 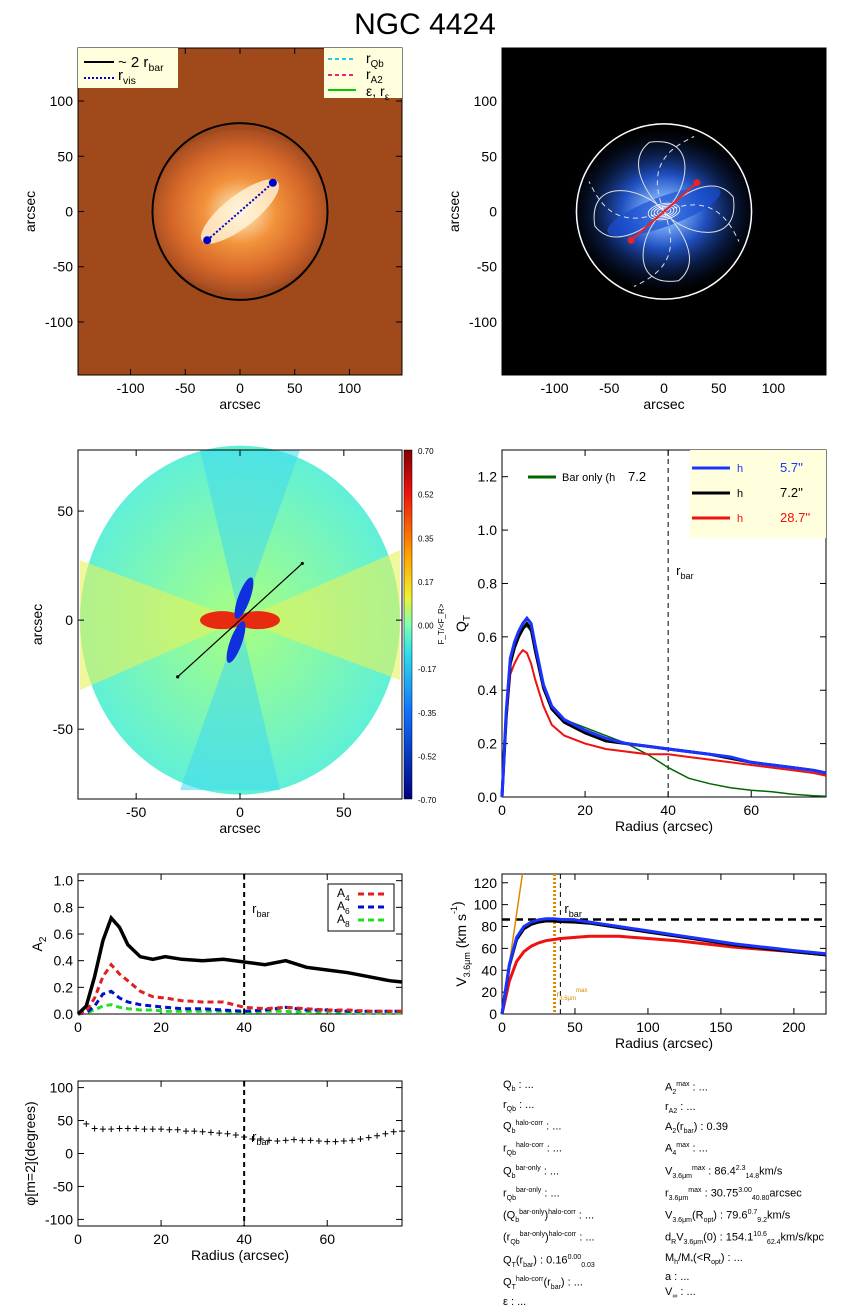 I want to click on y-tick-label: -100, so click(x=483, y=322).